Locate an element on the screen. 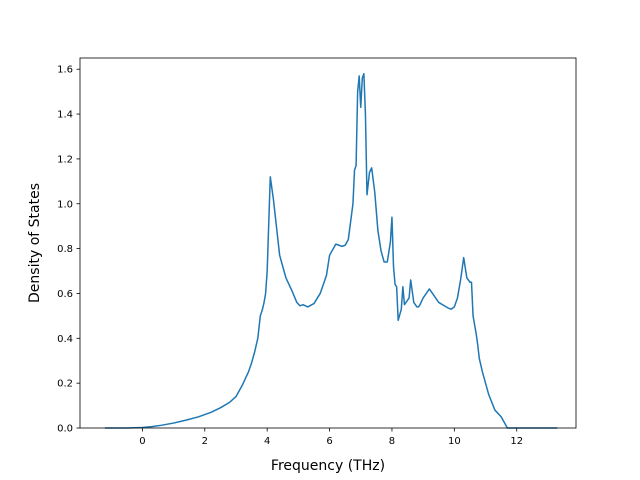 This screenshot has height=480, width=640. y-tick-label: 1.6 is located at coordinates (65, 70).